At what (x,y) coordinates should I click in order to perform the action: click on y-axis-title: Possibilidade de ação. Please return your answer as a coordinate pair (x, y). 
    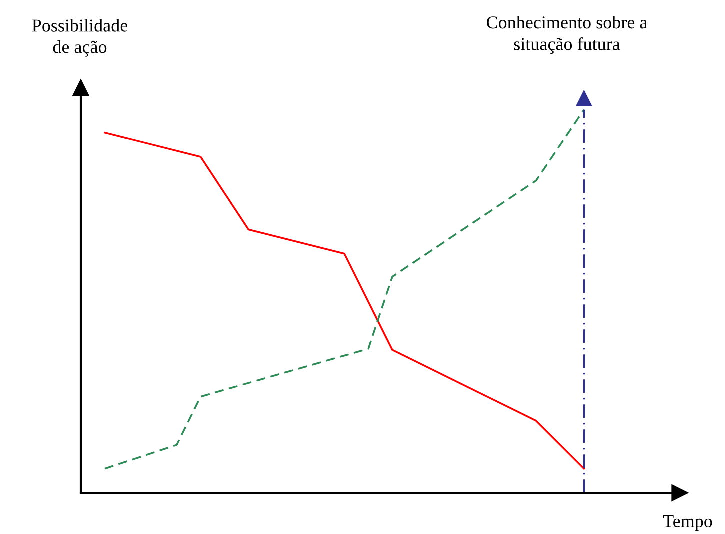
    Looking at the image, I should click on (80, 38).